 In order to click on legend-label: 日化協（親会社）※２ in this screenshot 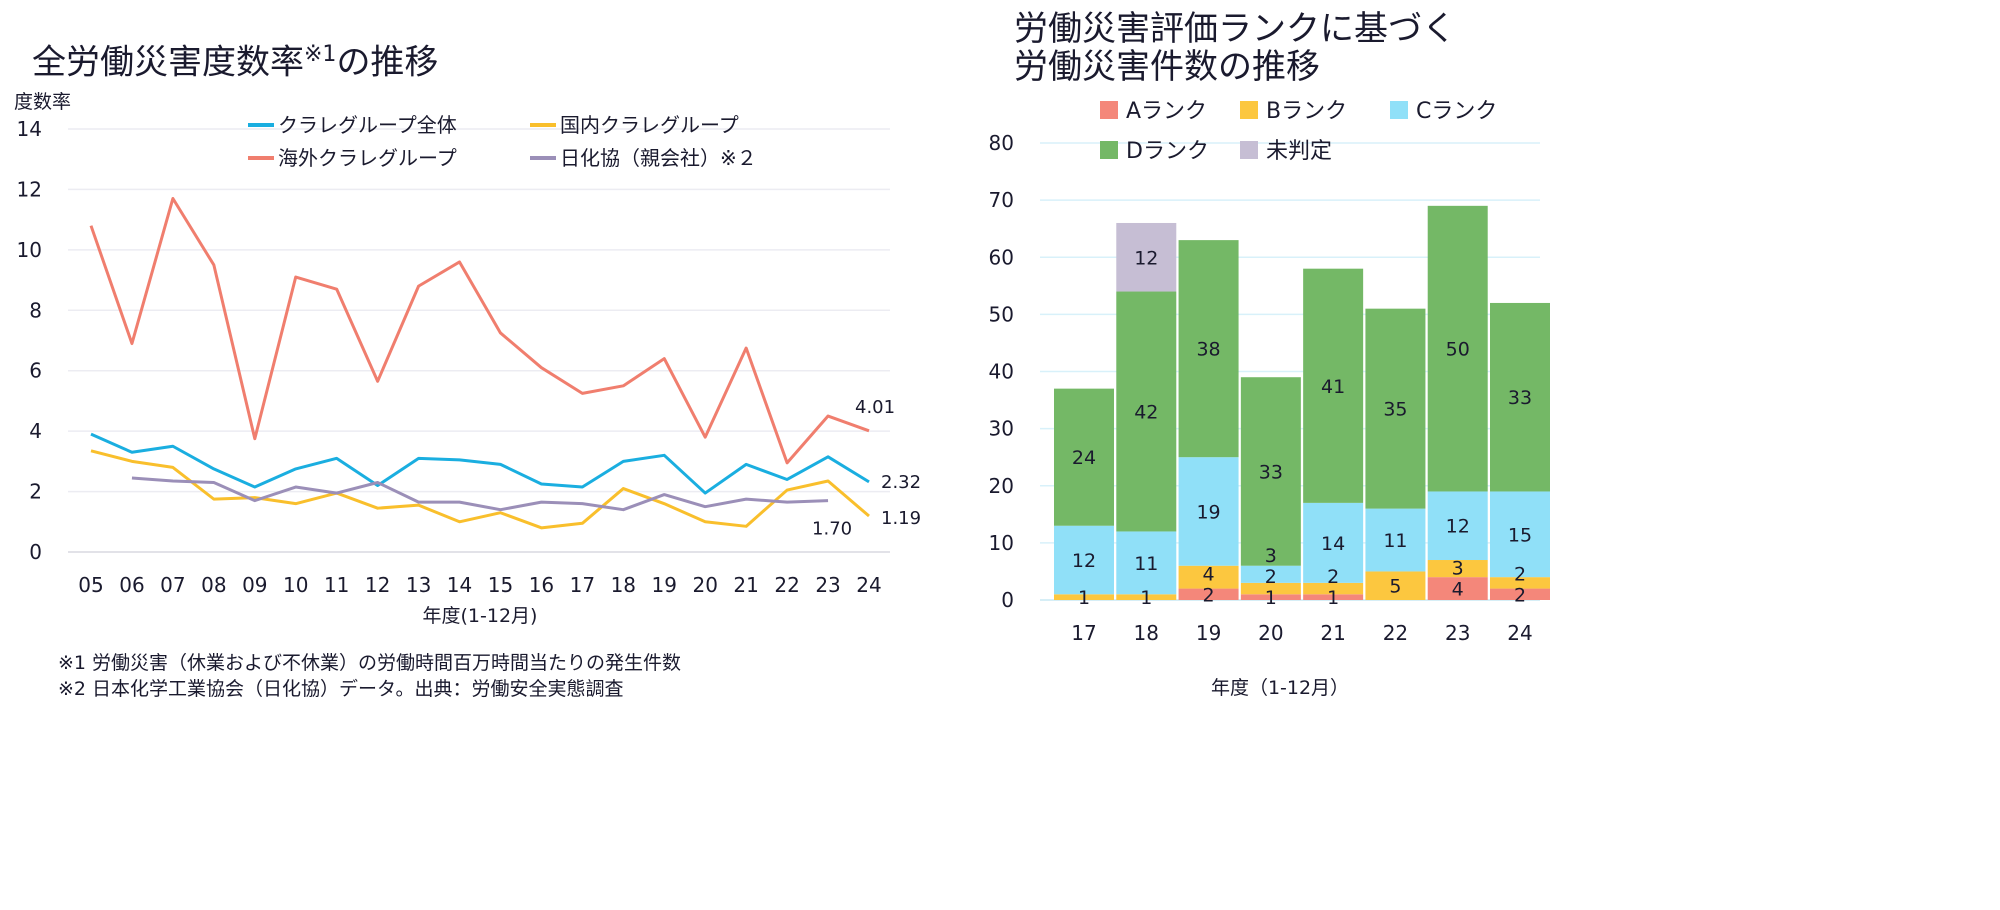, I will do `click(658, 158)`.